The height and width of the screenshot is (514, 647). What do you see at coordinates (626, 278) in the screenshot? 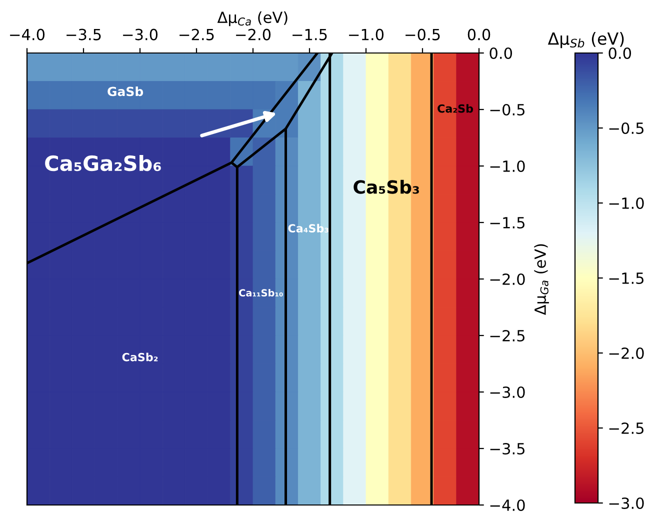
I see `color-bar-label: −1.5` at bounding box center [626, 278].